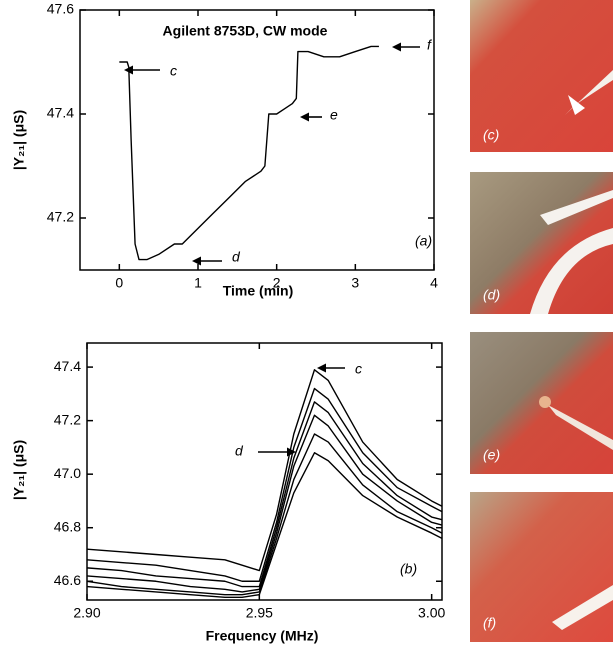 Image resolution: width=613 pixels, height=650 pixels. I want to click on x-tick-label: 1, so click(198, 283).